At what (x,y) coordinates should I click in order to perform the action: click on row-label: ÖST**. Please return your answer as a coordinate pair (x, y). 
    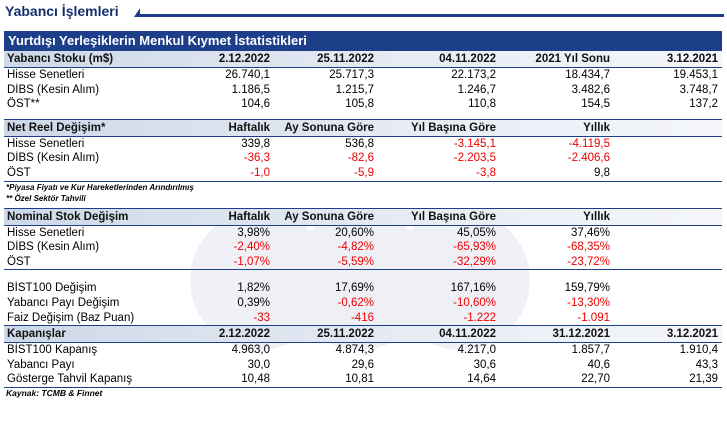
    Looking at the image, I should click on (23, 104).